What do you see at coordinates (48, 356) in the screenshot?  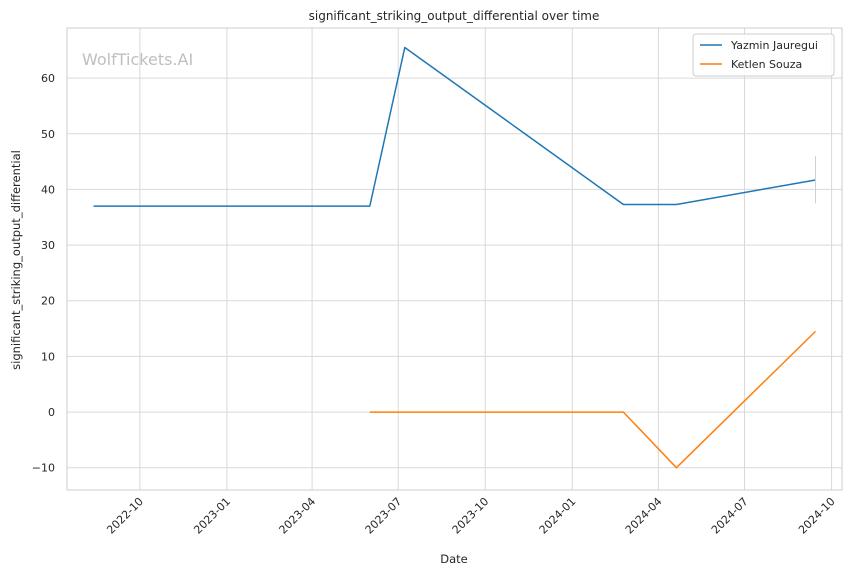 I see `y-tick-label: 10` at bounding box center [48, 356].